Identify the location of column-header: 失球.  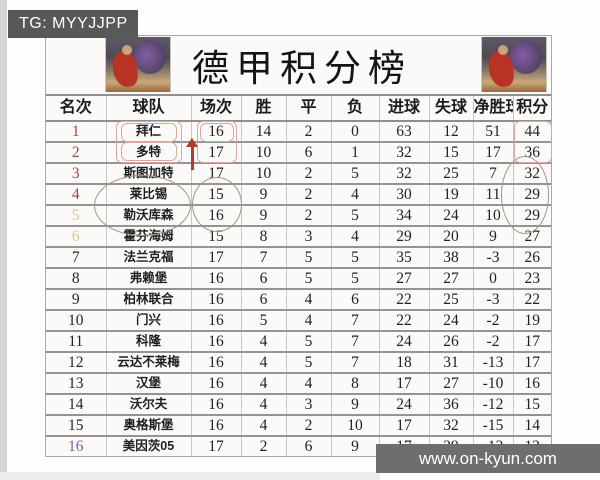
(450, 109).